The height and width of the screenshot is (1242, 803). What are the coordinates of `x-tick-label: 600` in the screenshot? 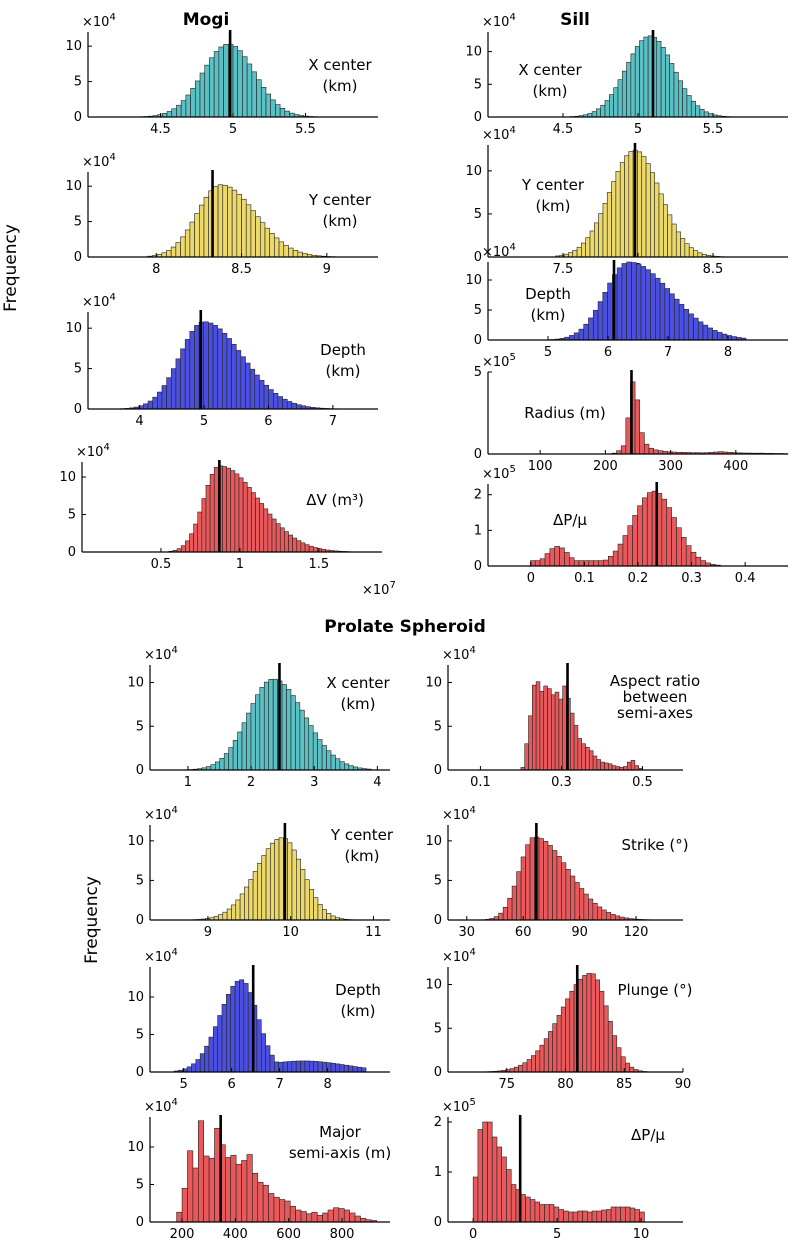 It's located at (288, 1234).